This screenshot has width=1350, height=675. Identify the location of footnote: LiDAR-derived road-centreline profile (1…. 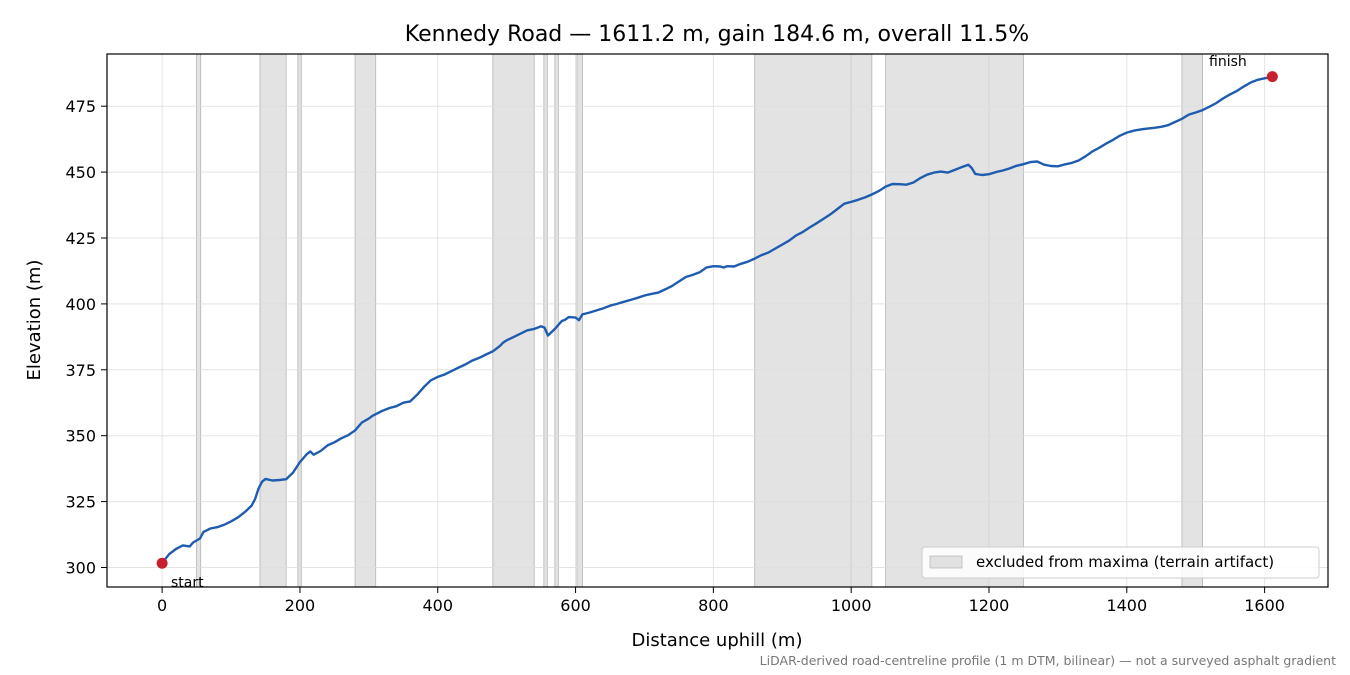
(1048, 660).